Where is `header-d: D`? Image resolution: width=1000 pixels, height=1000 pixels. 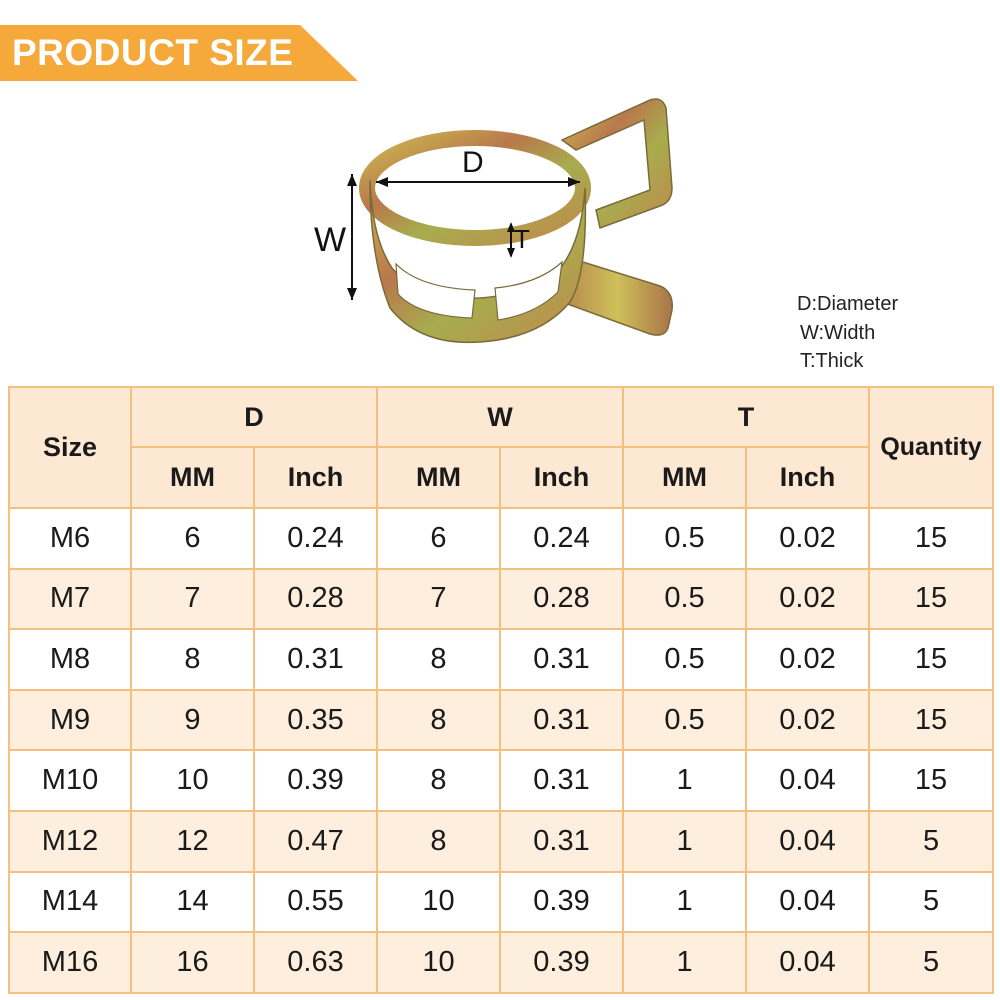 header-d: D is located at coordinates (254, 417).